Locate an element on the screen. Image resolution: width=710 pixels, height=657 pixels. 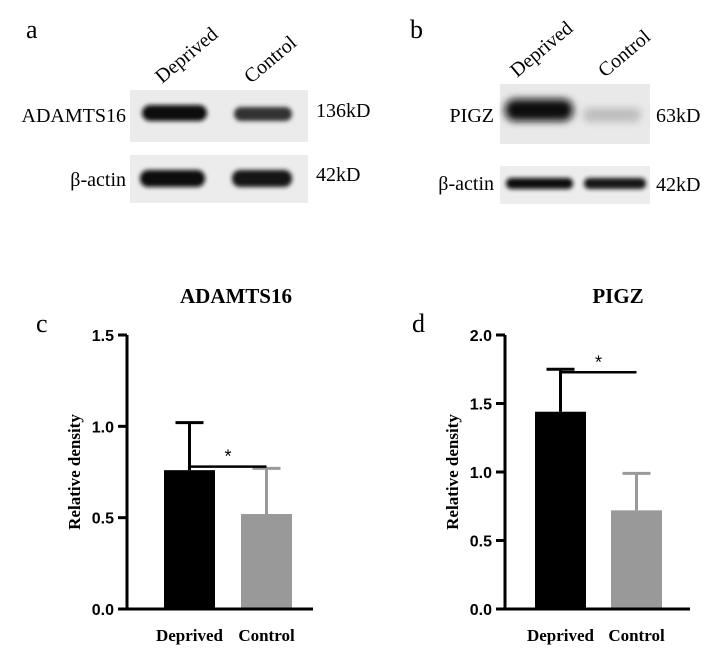
band-a-actin-deprived is located at coordinates (172, 178).